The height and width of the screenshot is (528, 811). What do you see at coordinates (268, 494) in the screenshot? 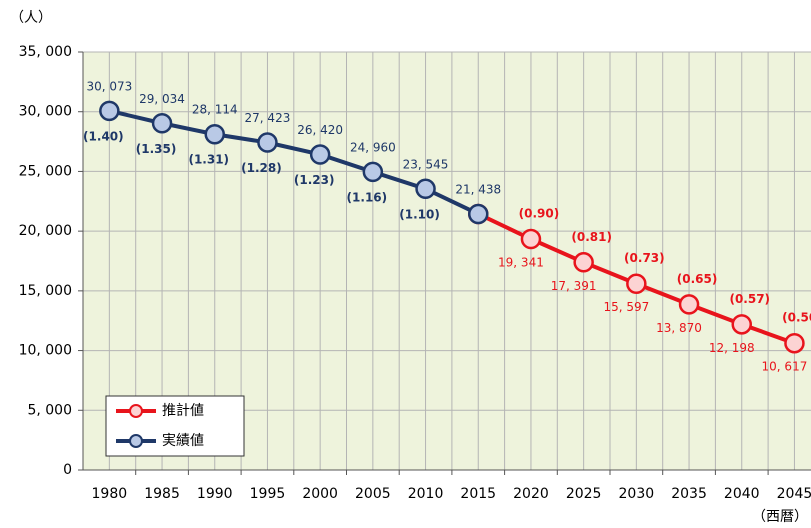
I see `x-tick-label: 1995` at bounding box center [268, 494].